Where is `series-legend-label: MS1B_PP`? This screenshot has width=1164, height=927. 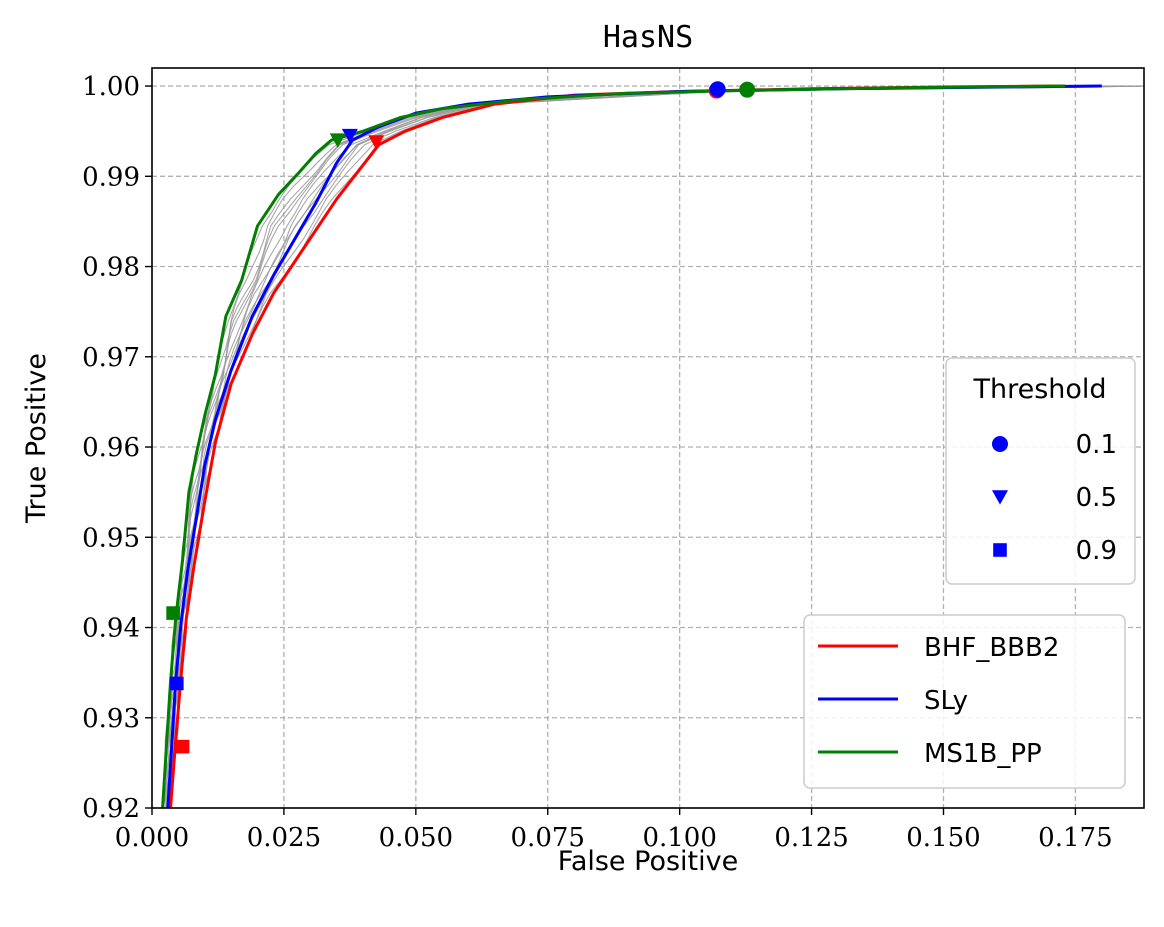 series-legend-label: MS1B_PP is located at coordinates (983, 754).